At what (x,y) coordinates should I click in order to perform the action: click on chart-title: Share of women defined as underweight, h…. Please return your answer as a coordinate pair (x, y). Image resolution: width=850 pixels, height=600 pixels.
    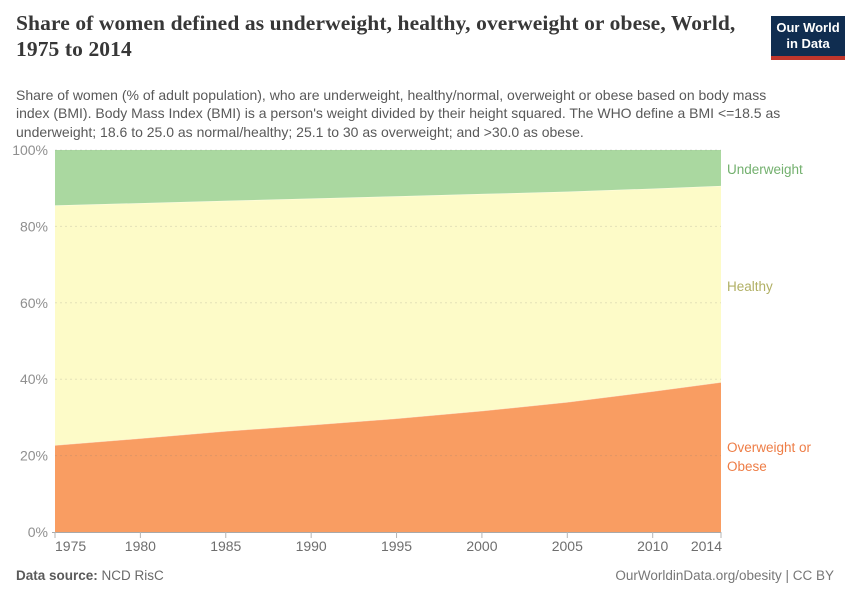
    Looking at the image, I should click on (376, 36).